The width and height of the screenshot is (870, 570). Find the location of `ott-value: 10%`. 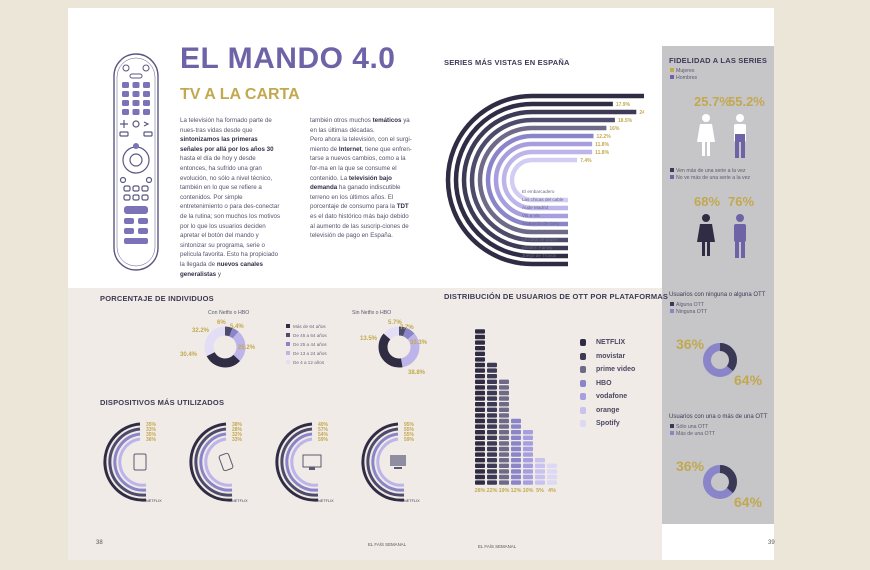

ott-value: 10% is located at coordinates (528, 491).